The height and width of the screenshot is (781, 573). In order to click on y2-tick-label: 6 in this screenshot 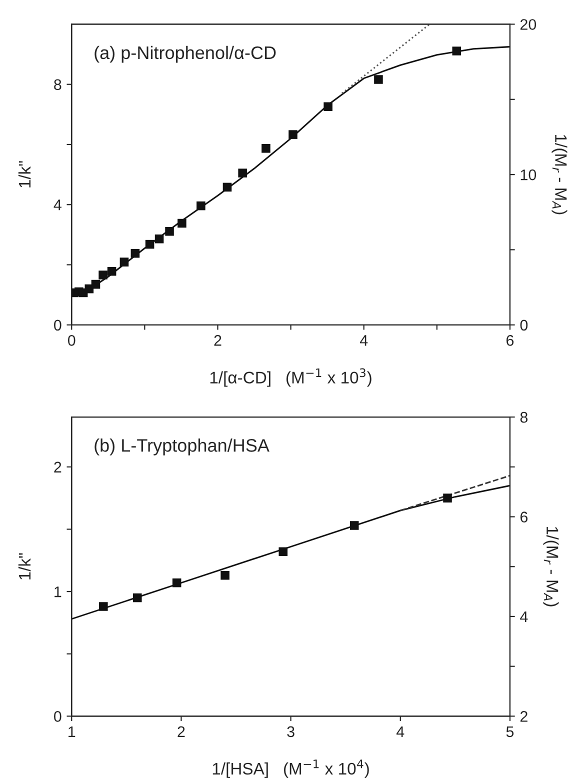, I will do `click(524, 517)`.